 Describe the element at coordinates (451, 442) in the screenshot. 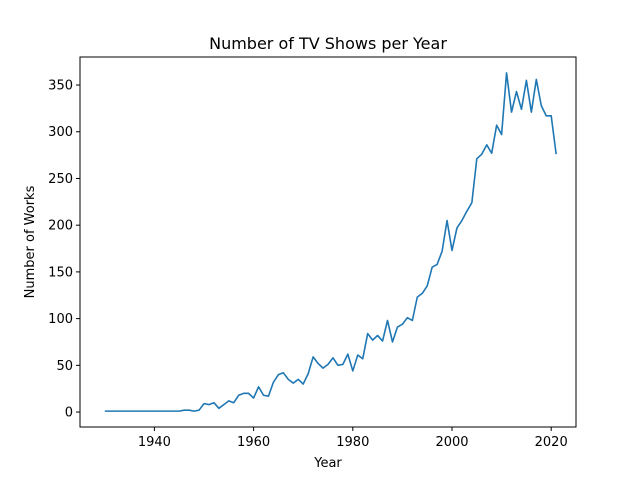

I see `x-tick-label: 2000` at that location.